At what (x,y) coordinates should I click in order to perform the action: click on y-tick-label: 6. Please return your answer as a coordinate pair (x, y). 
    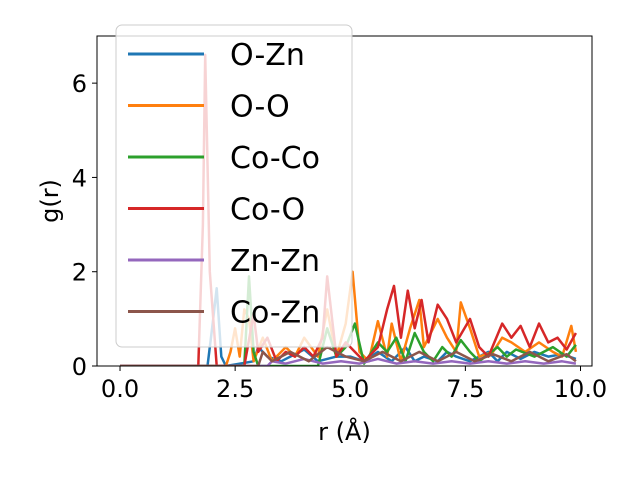
    Looking at the image, I should click on (79, 84).